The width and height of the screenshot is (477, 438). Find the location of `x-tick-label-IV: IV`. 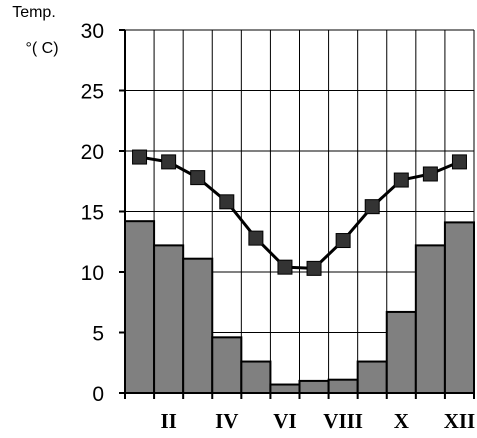

x-tick-label-IV: IV is located at coordinates (226, 421).